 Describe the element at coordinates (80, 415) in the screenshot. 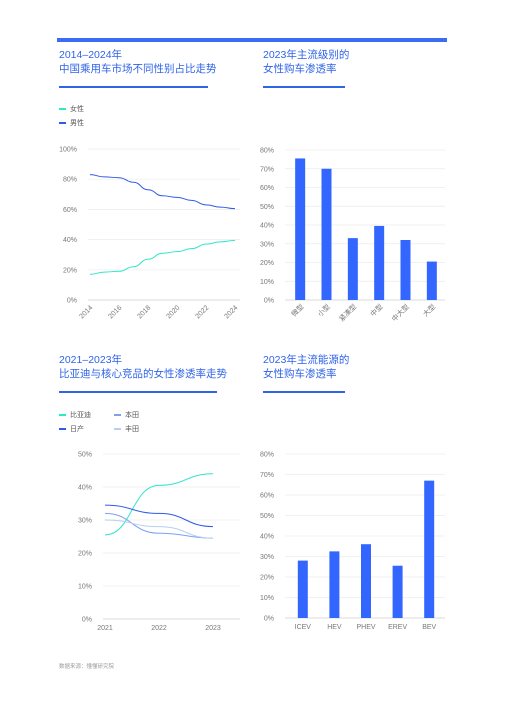

I see `legend-label: 比亚迪` at that location.